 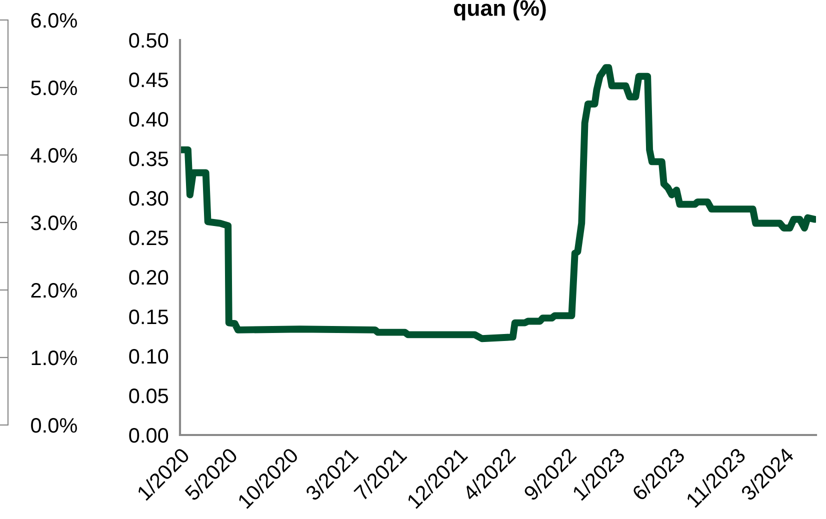 I want to click on y-tick-label: 0.05, so click(x=148, y=396).